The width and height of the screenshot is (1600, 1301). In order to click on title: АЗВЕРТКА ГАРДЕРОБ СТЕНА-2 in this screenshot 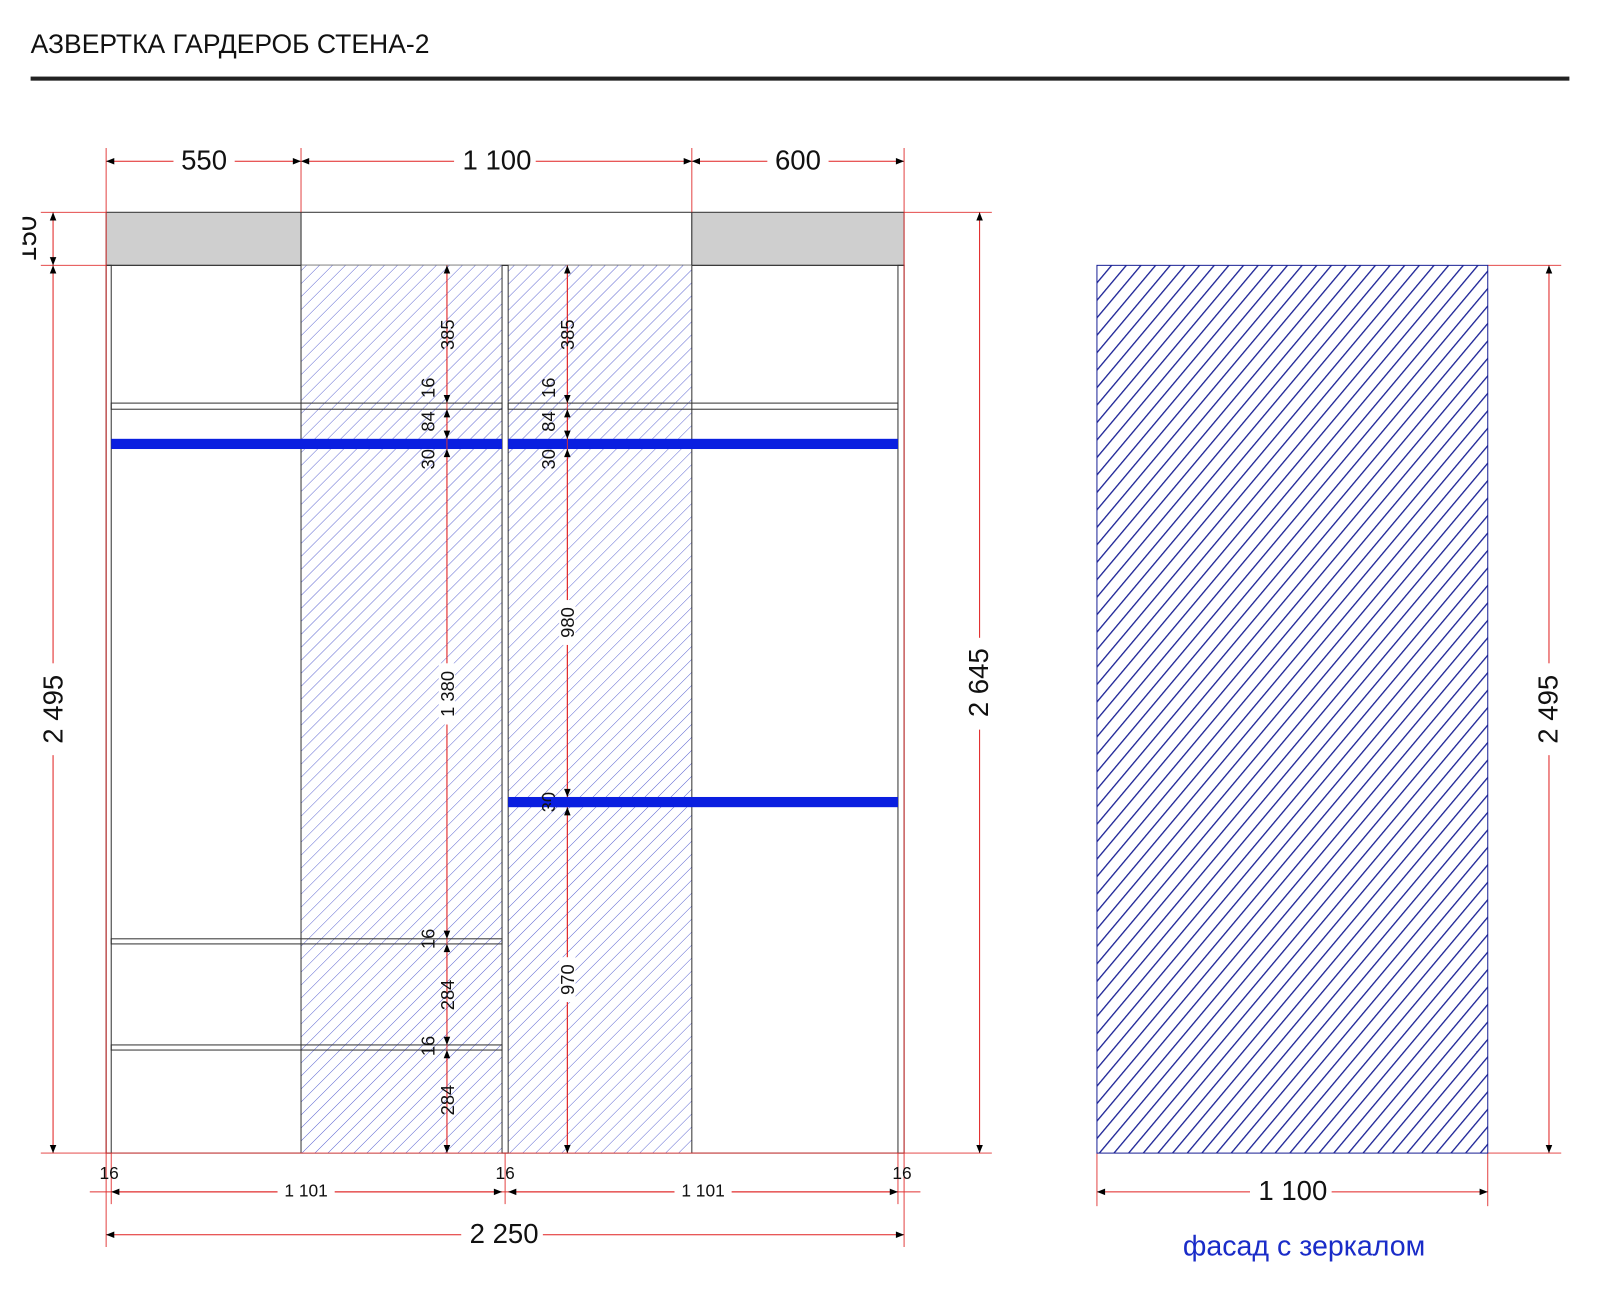, I will do `click(230, 44)`.